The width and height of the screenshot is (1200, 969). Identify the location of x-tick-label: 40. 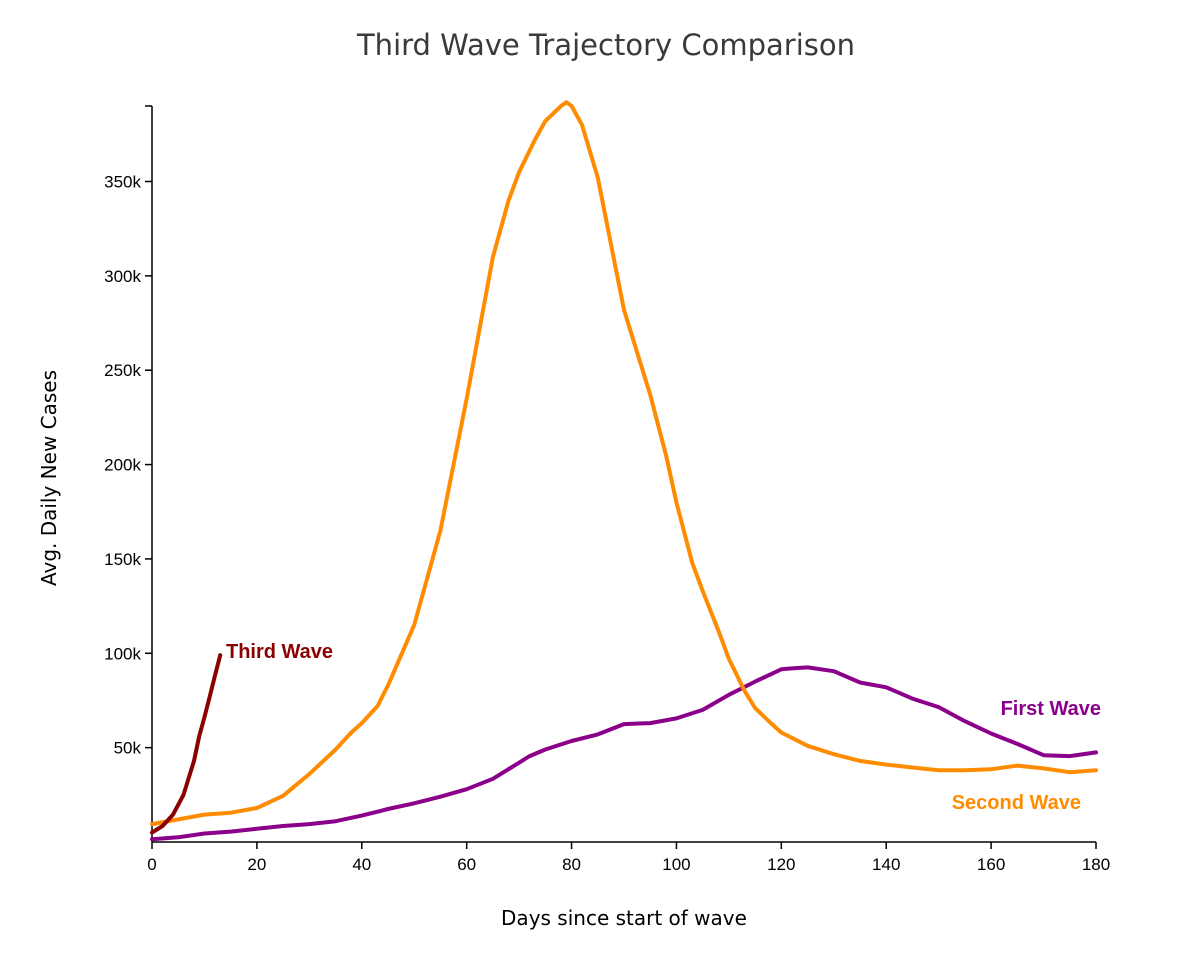
(361, 864).